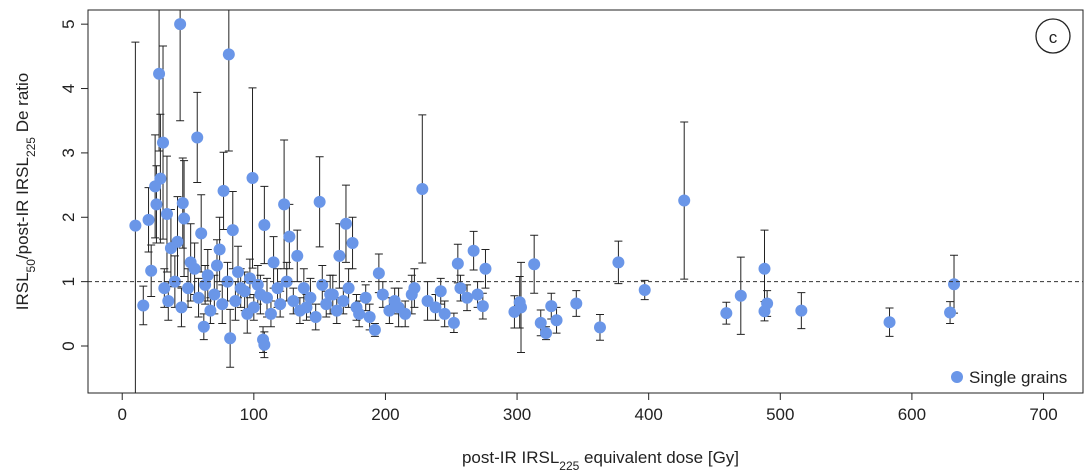 Image resolution: width=1085 pixels, height=475 pixels. Describe the element at coordinates (1018, 377) in the screenshot. I see `legend-label: Single grains` at that location.